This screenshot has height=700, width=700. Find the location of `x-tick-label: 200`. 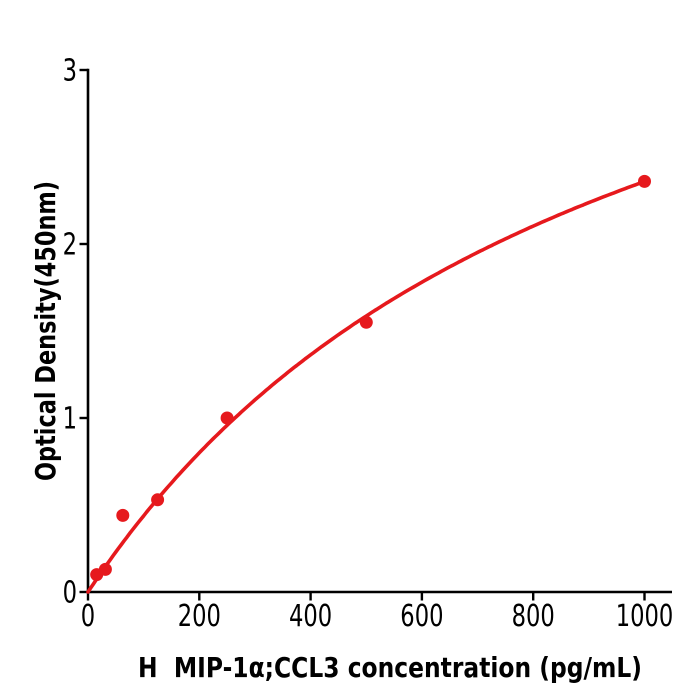

x-tick-label: 200 is located at coordinates (199, 616).